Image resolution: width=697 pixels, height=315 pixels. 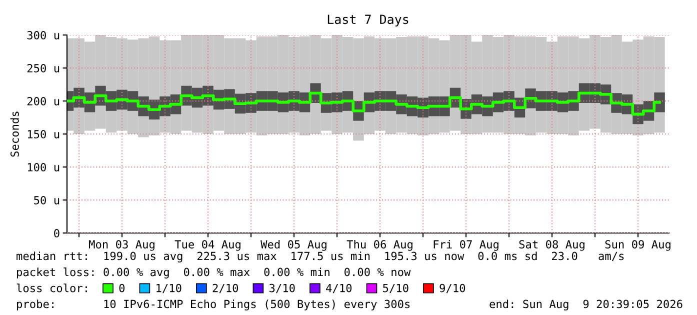 I want to click on y-tick-label: 150 u, so click(x=44, y=134).